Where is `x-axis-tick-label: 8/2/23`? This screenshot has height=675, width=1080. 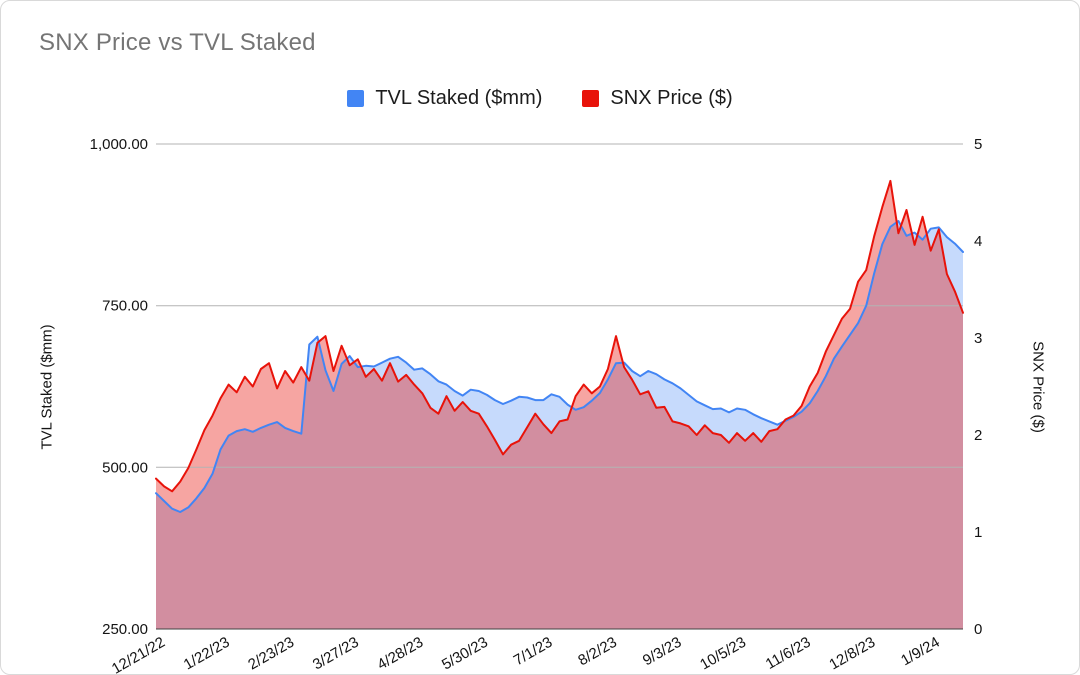
x-axis-tick-label: 8/2/23 is located at coordinates (597, 652).